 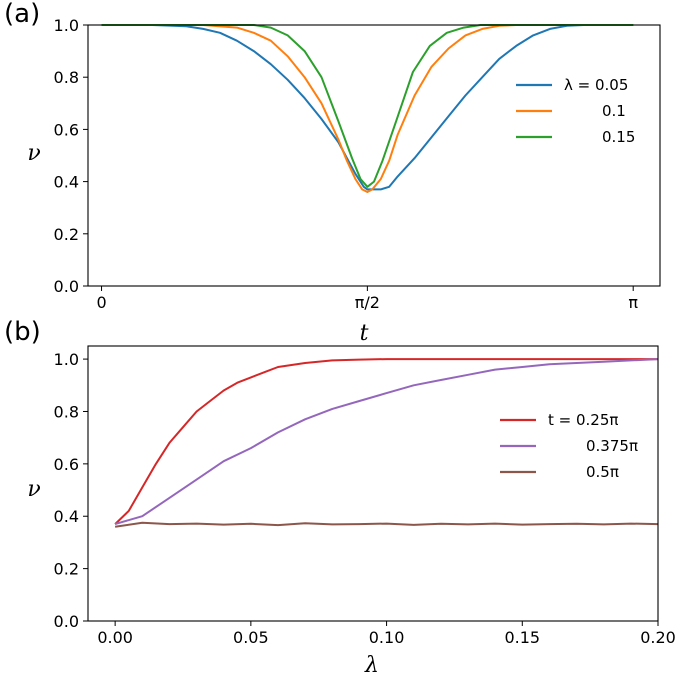 What do you see at coordinates (612, 446) in the screenshot?
I see `legend-label: 0.375π` at bounding box center [612, 446].